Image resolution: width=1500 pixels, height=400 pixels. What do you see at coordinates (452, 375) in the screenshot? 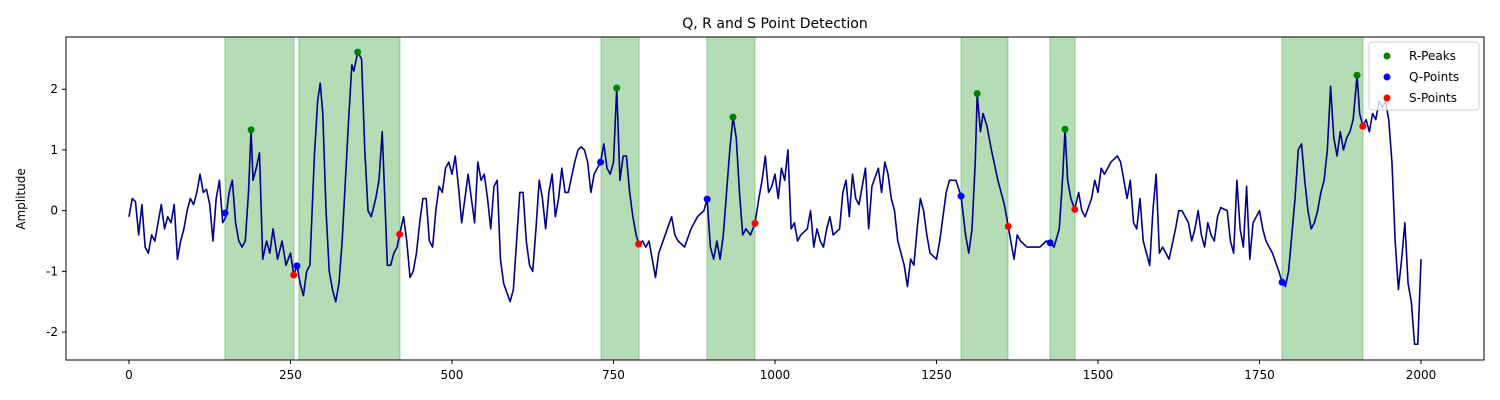
I see `x-tick-label: 500` at bounding box center [452, 375].